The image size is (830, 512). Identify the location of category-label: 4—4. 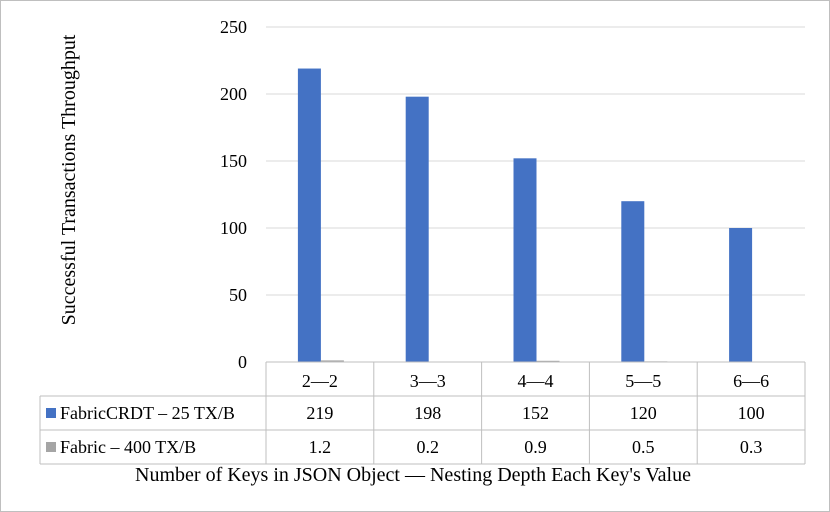
(536, 381).